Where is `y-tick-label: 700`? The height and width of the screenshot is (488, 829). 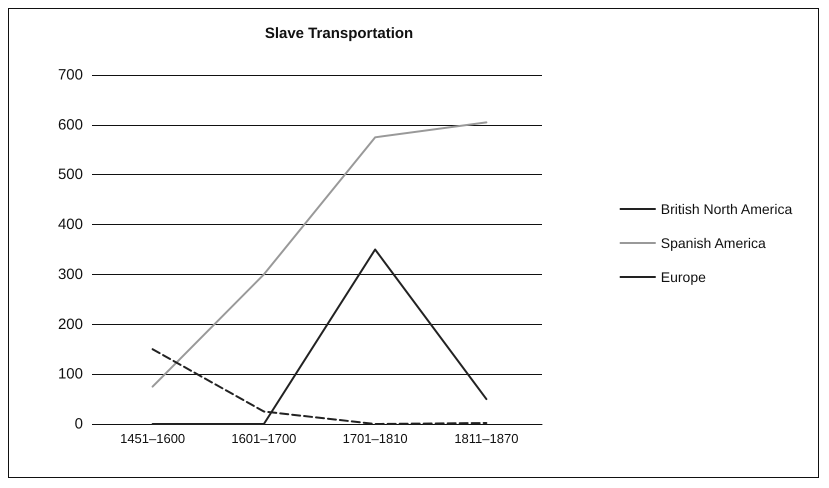 y-tick-label: 700 is located at coordinates (70, 75).